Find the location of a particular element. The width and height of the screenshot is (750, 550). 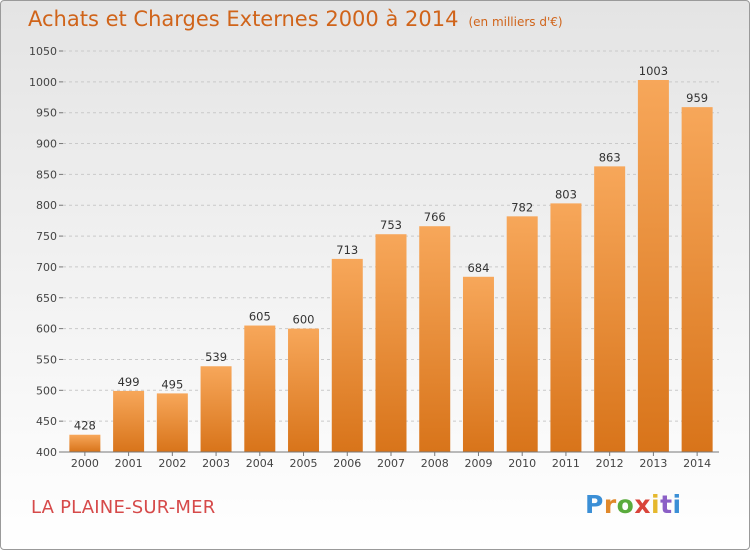

data-label: 605 is located at coordinates (260, 317).